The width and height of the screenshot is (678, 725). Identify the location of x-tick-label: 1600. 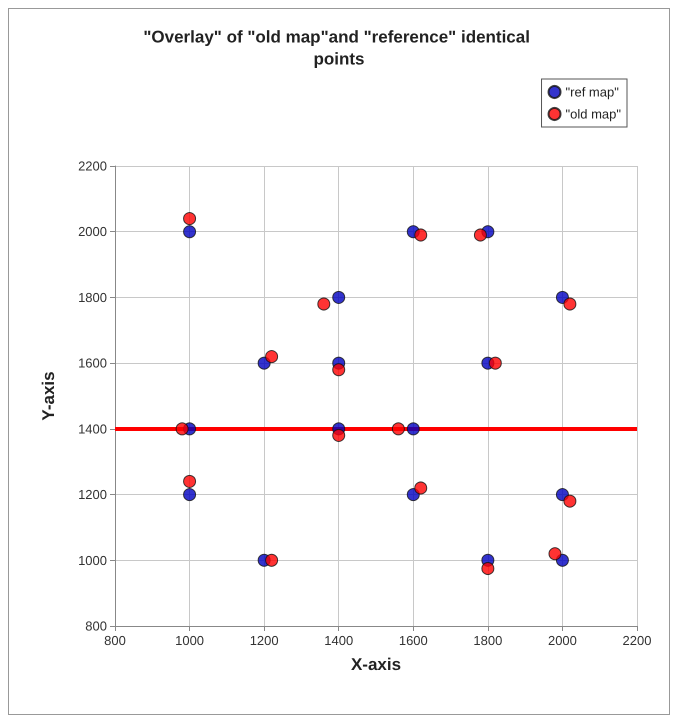
(413, 640).